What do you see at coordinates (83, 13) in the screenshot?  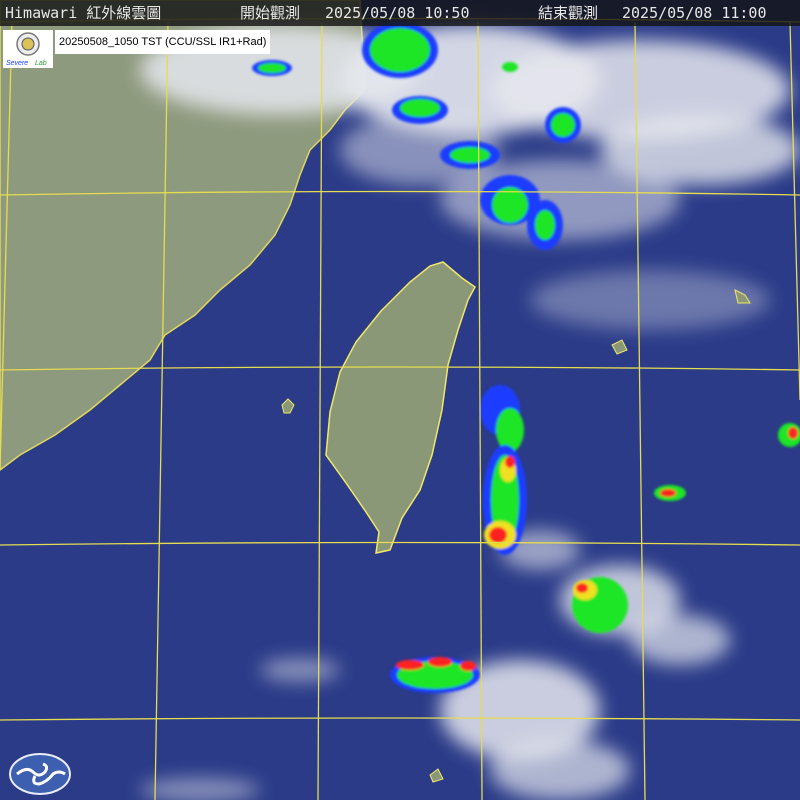 I see `header-title: Himawari 紅外線雲圖` at bounding box center [83, 13].